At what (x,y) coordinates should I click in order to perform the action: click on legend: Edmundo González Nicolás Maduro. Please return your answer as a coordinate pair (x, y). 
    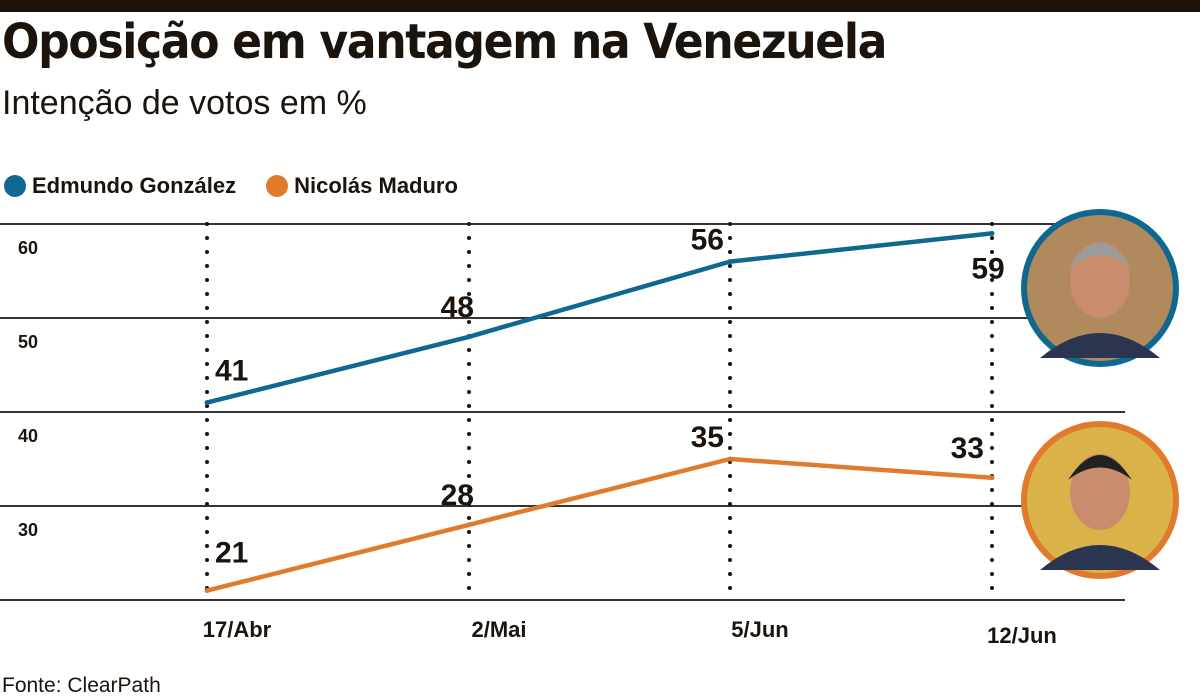
    Looking at the image, I should click on (231, 186).